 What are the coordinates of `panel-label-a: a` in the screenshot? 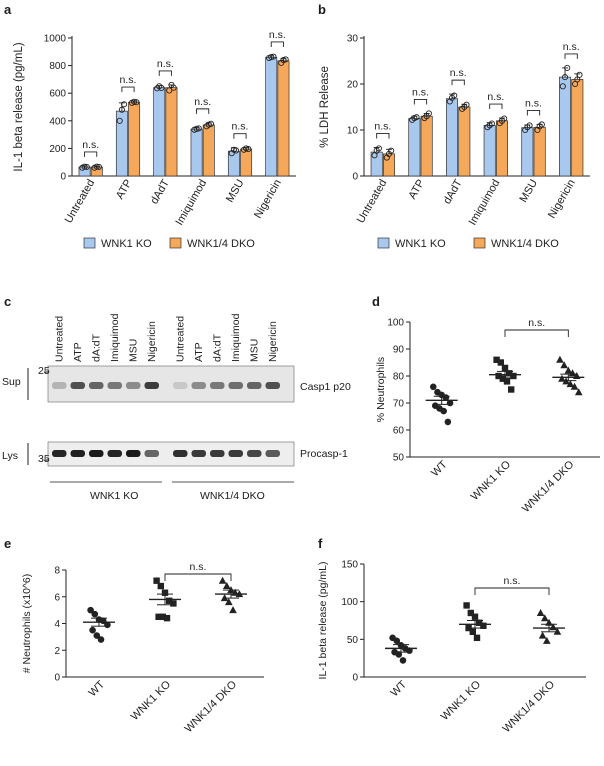 It's located at (8, 9).